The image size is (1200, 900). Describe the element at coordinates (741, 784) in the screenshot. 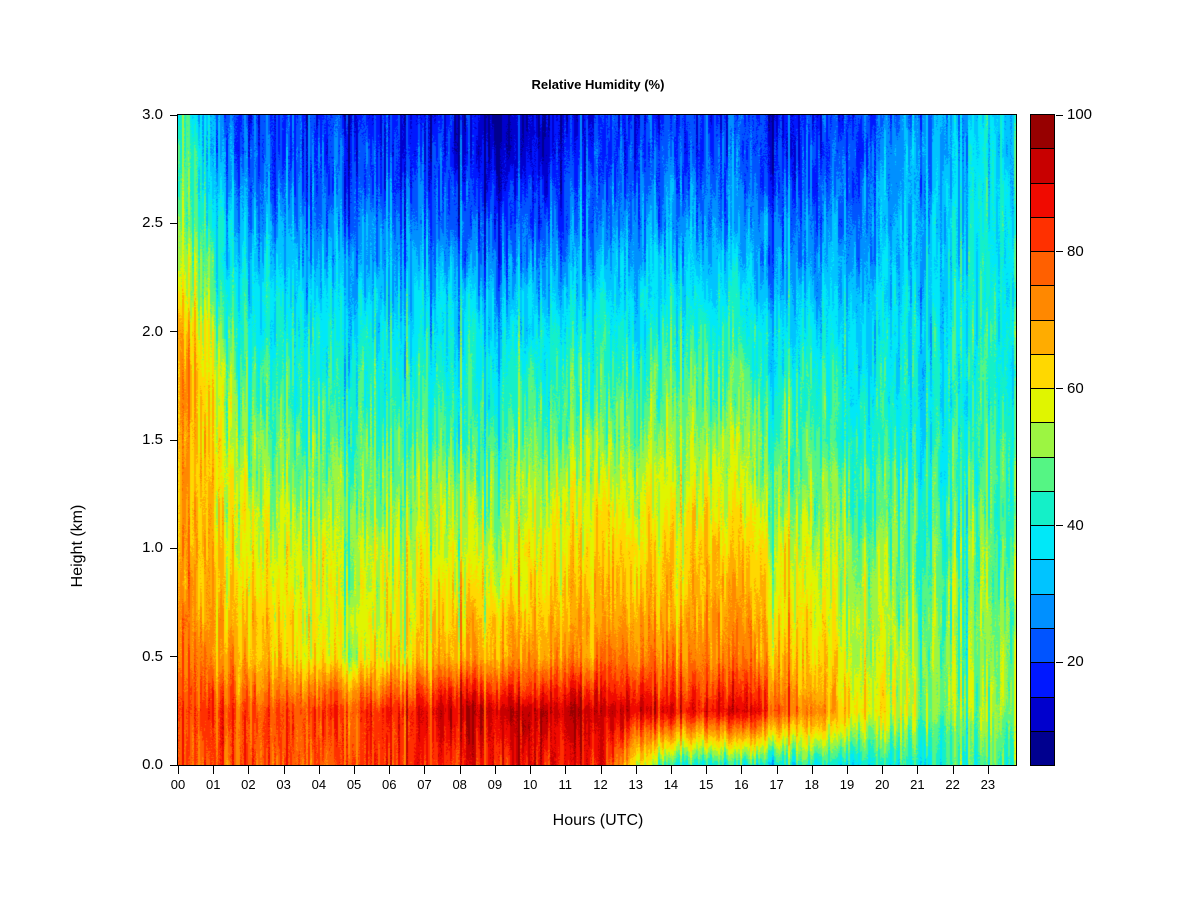

I see `x-tick-label: 16` at that location.